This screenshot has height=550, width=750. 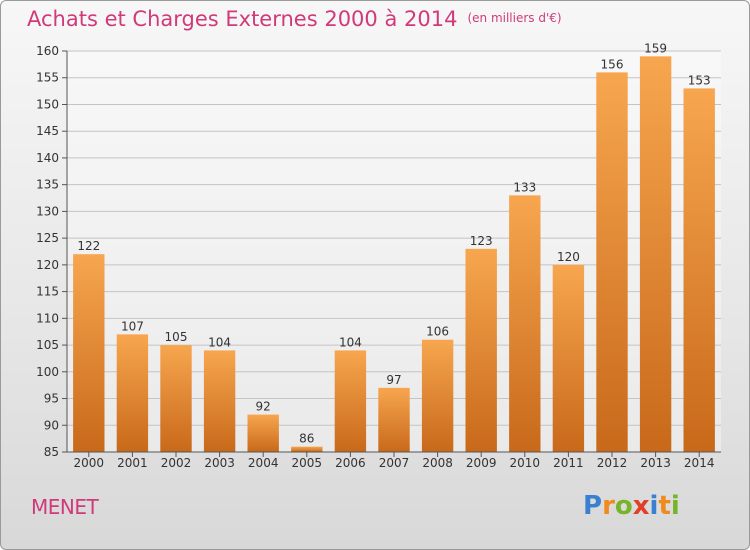 What do you see at coordinates (47, 78) in the screenshot?
I see `y-tick-label: 155` at bounding box center [47, 78].